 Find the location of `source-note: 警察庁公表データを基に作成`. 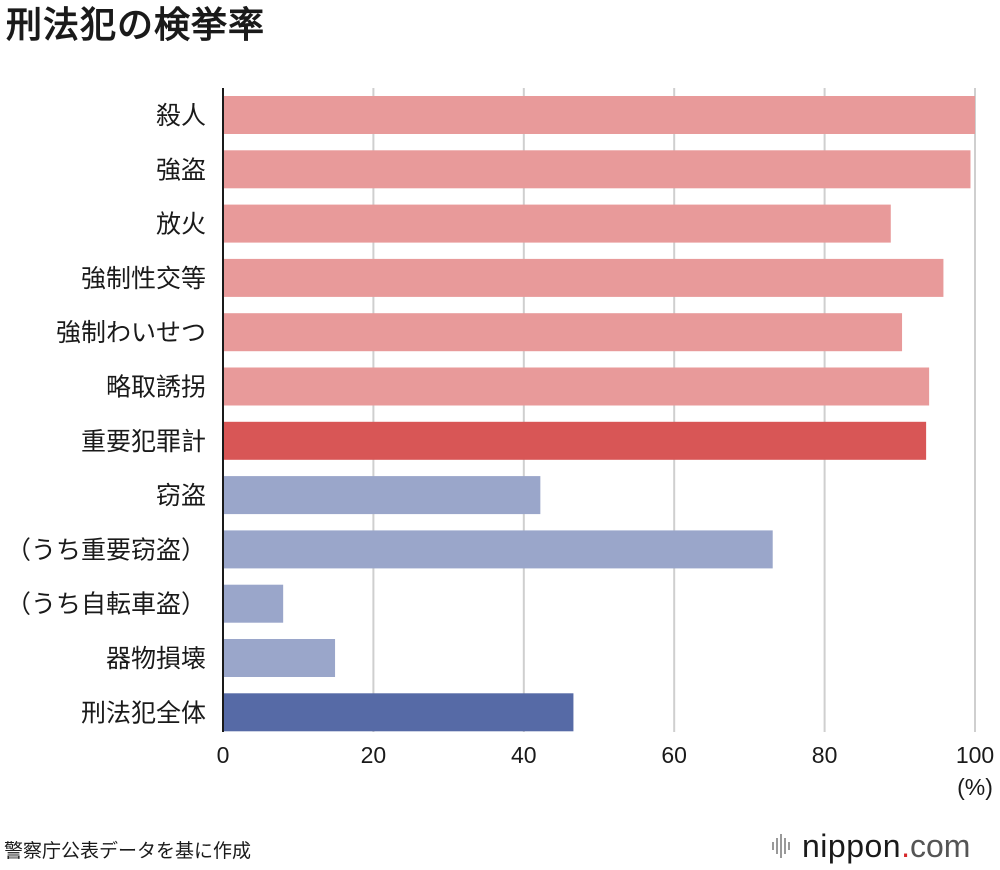

source-note: 警察庁公表データを基に作成 is located at coordinates (128, 851).